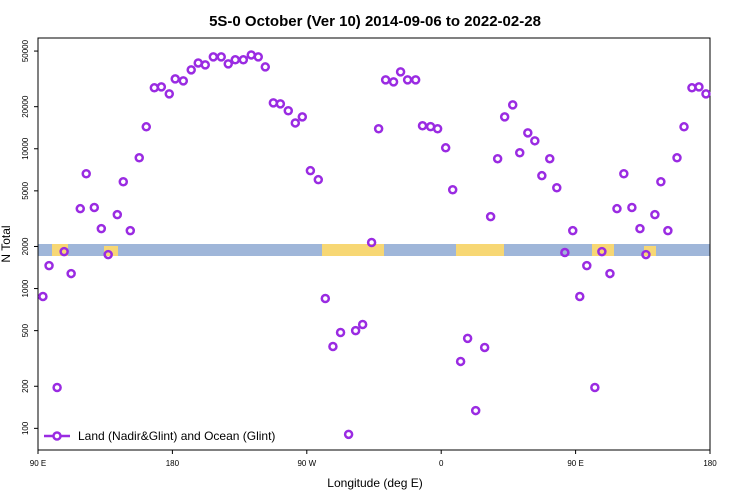 The height and width of the screenshot is (500, 750). What do you see at coordinates (25, 246) in the screenshot?
I see `y-tick-label: 2000` at bounding box center [25, 246].